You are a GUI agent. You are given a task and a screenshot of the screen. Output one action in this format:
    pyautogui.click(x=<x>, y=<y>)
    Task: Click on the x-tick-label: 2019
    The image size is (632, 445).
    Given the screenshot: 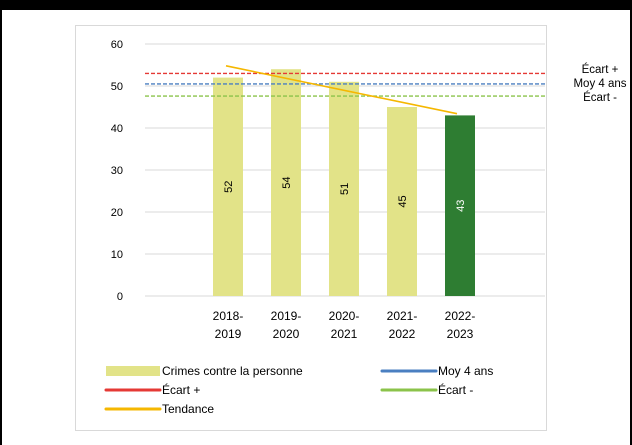 What is the action you would take?
    pyautogui.click(x=228, y=334)
    